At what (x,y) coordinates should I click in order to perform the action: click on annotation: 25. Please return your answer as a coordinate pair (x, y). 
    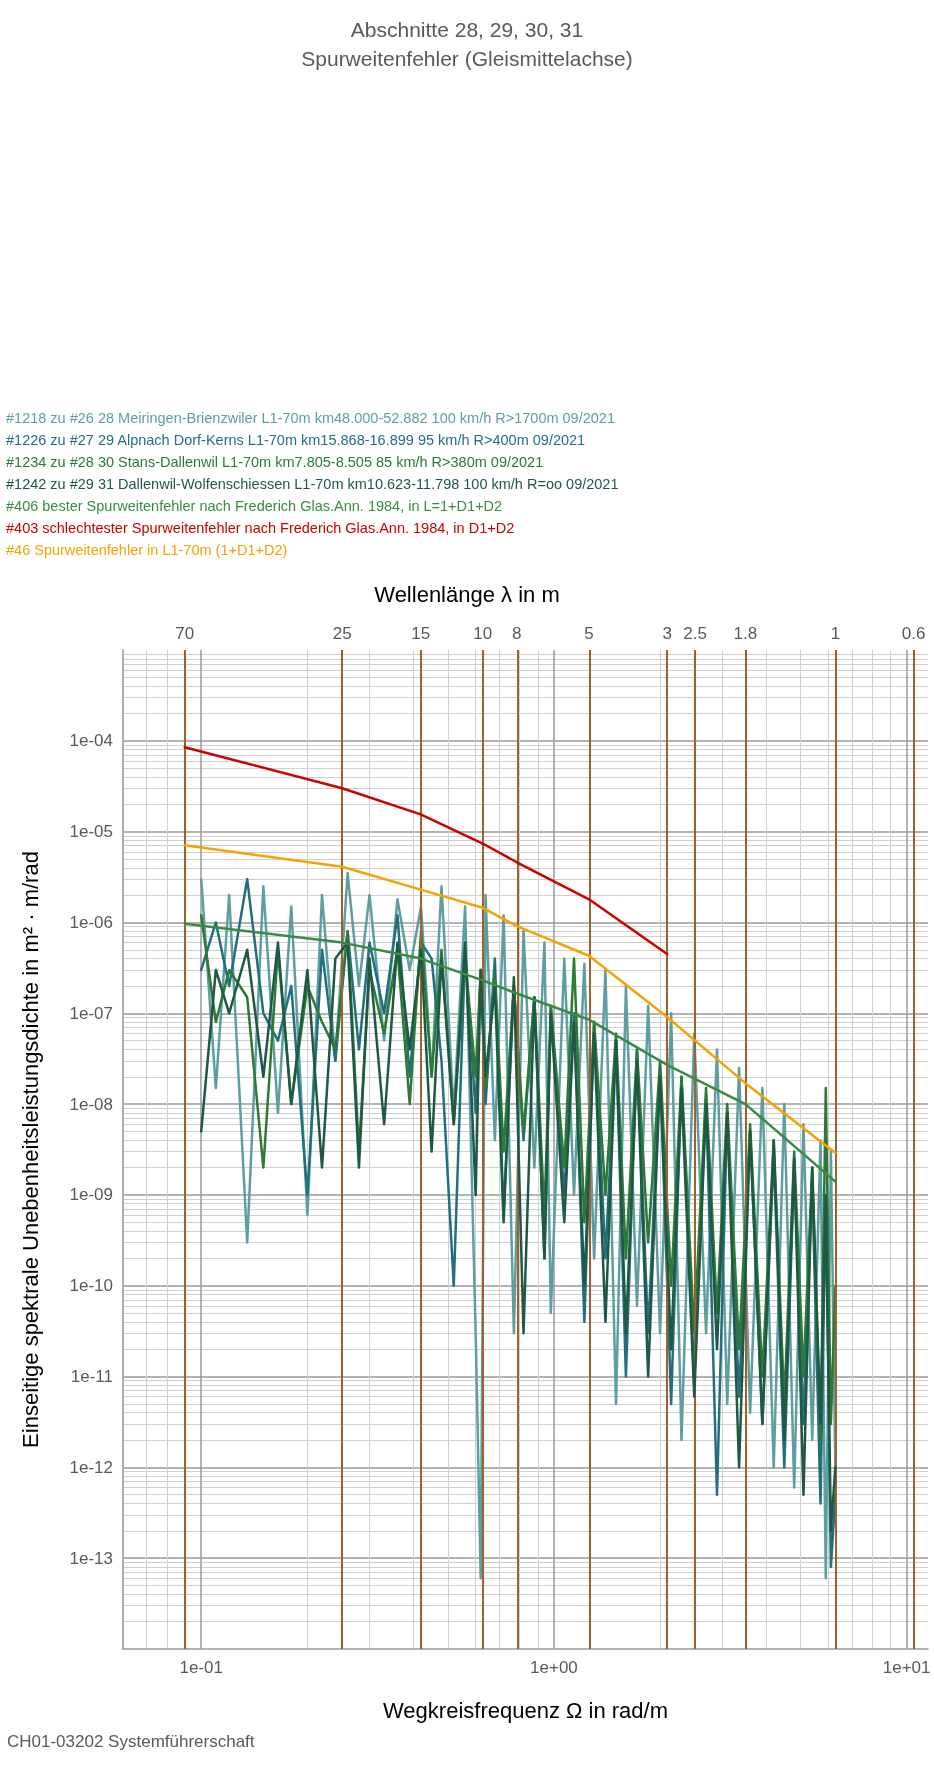
    Looking at the image, I should click on (342, 633).